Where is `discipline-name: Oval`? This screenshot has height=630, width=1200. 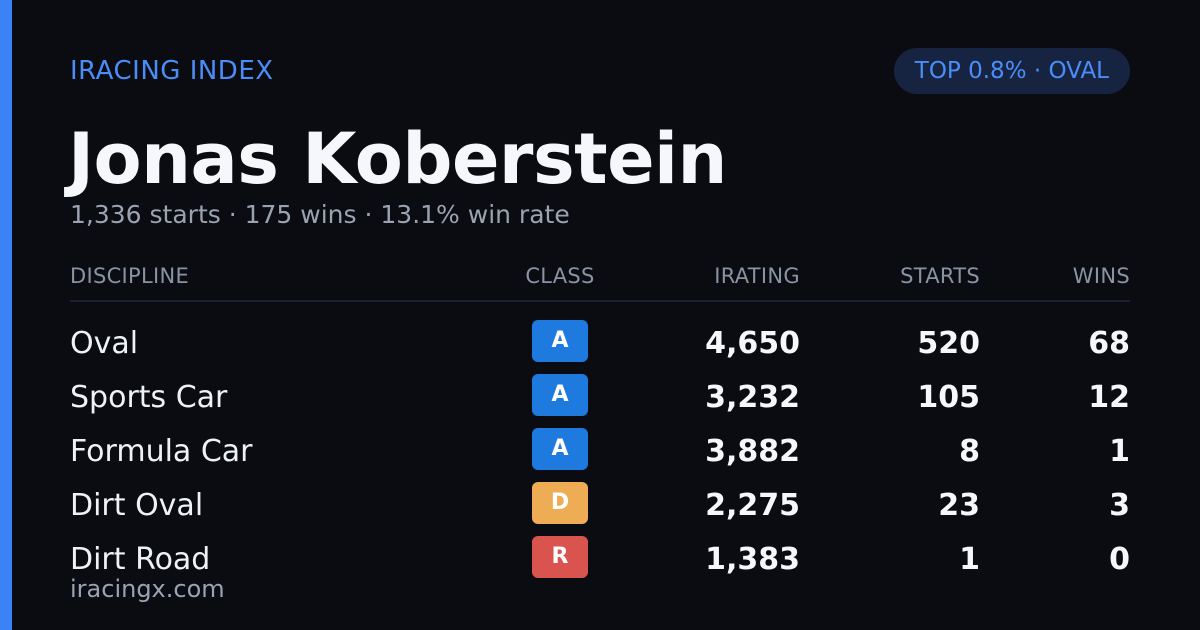
discipline-name: Oval is located at coordinates (104, 343).